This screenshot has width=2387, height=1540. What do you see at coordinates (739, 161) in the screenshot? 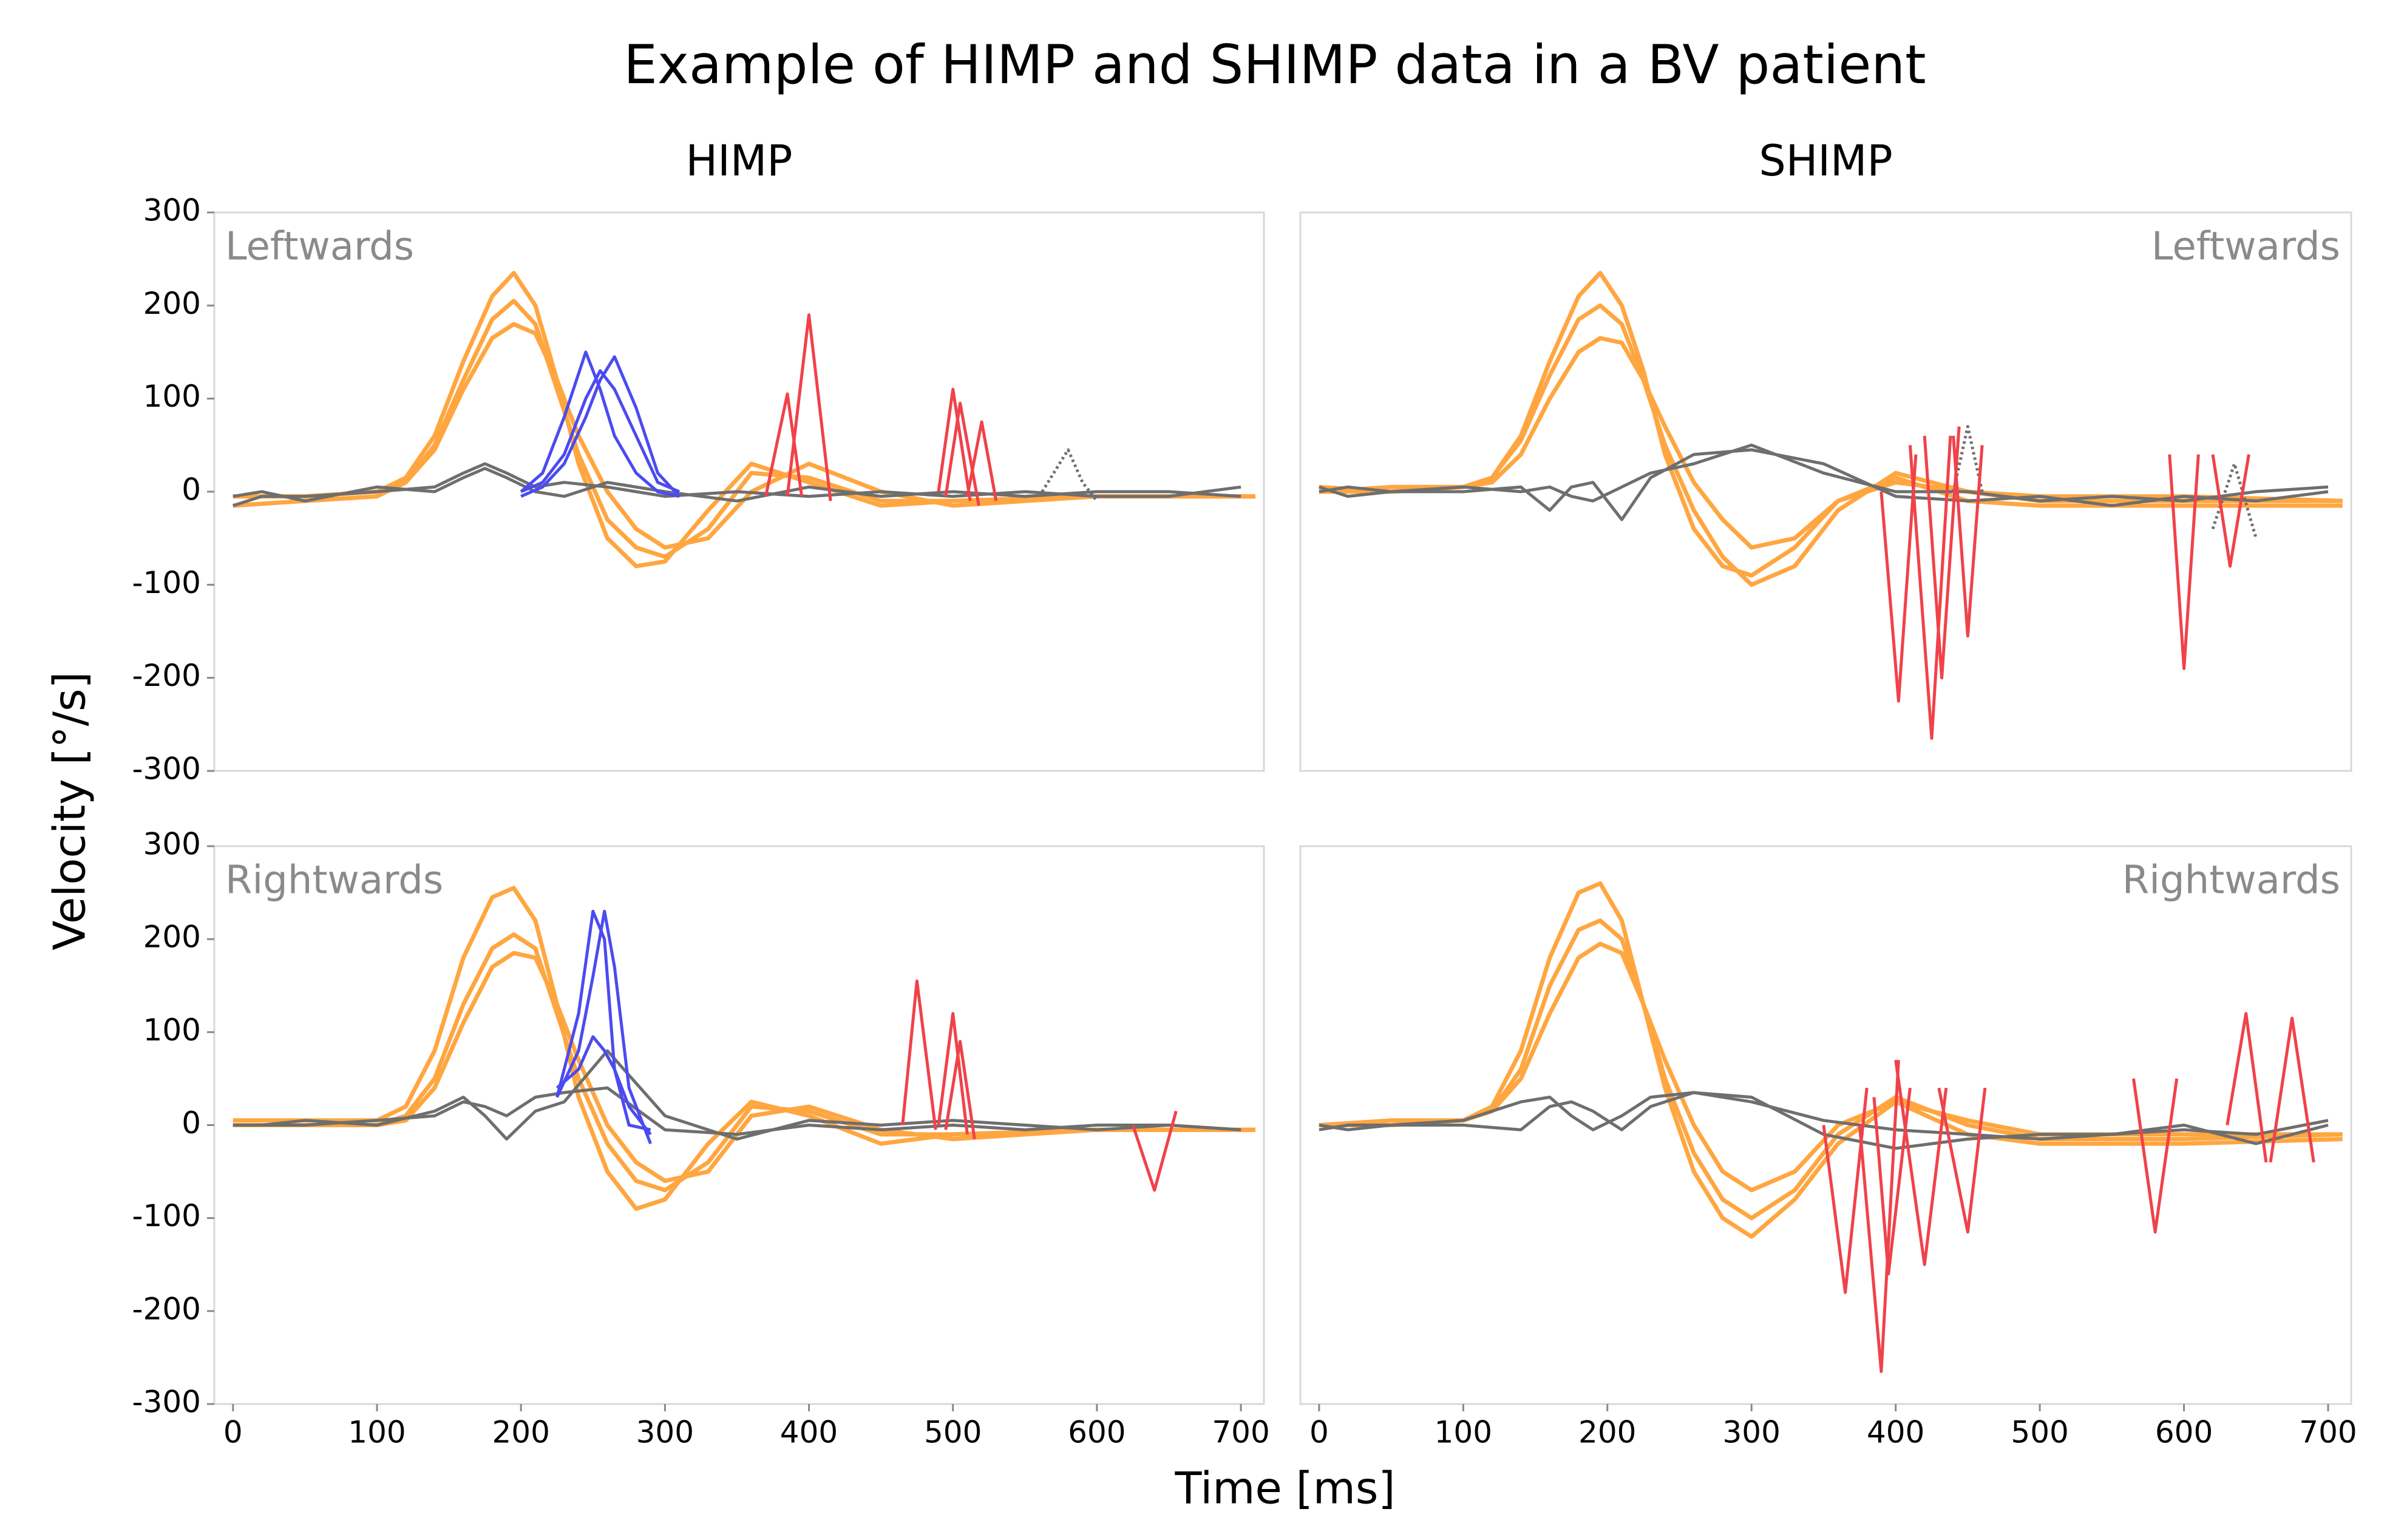
I see `panel-title: HIMP` at bounding box center [739, 161].